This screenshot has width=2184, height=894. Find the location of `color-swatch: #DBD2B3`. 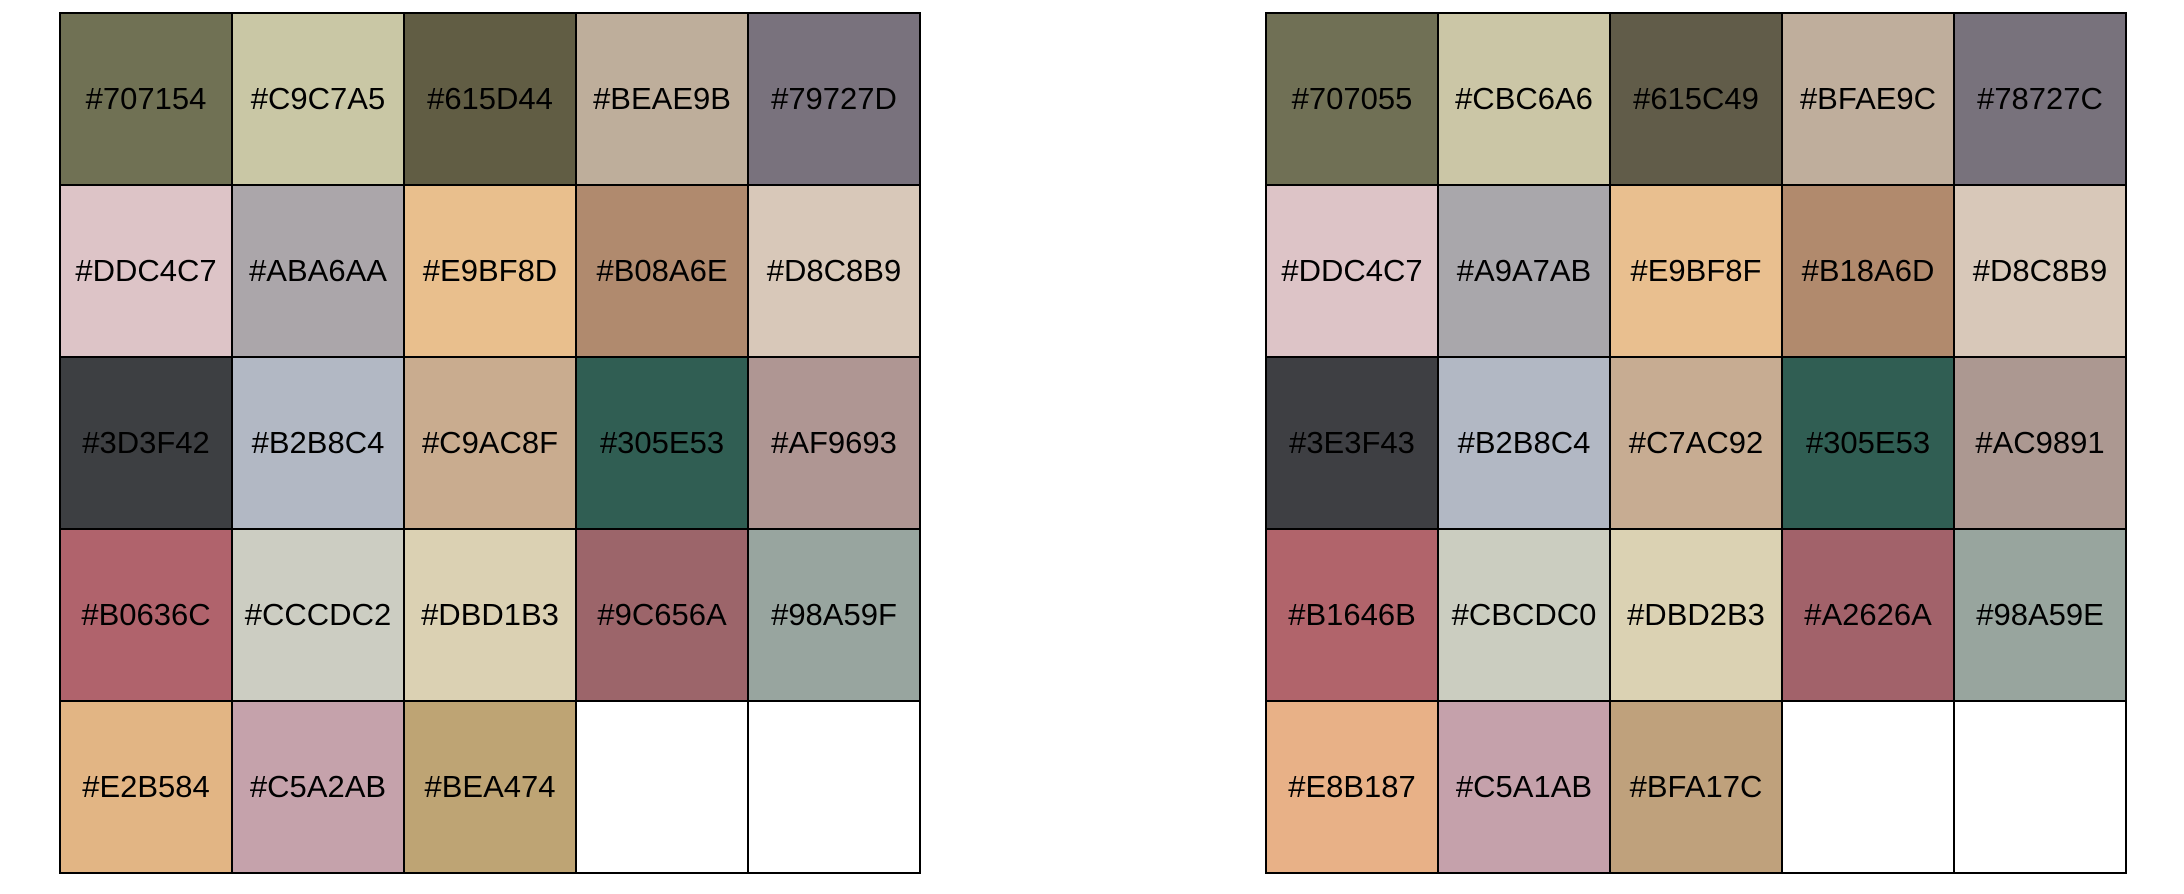

color-swatch: #DBD2B3 is located at coordinates (1697, 616).